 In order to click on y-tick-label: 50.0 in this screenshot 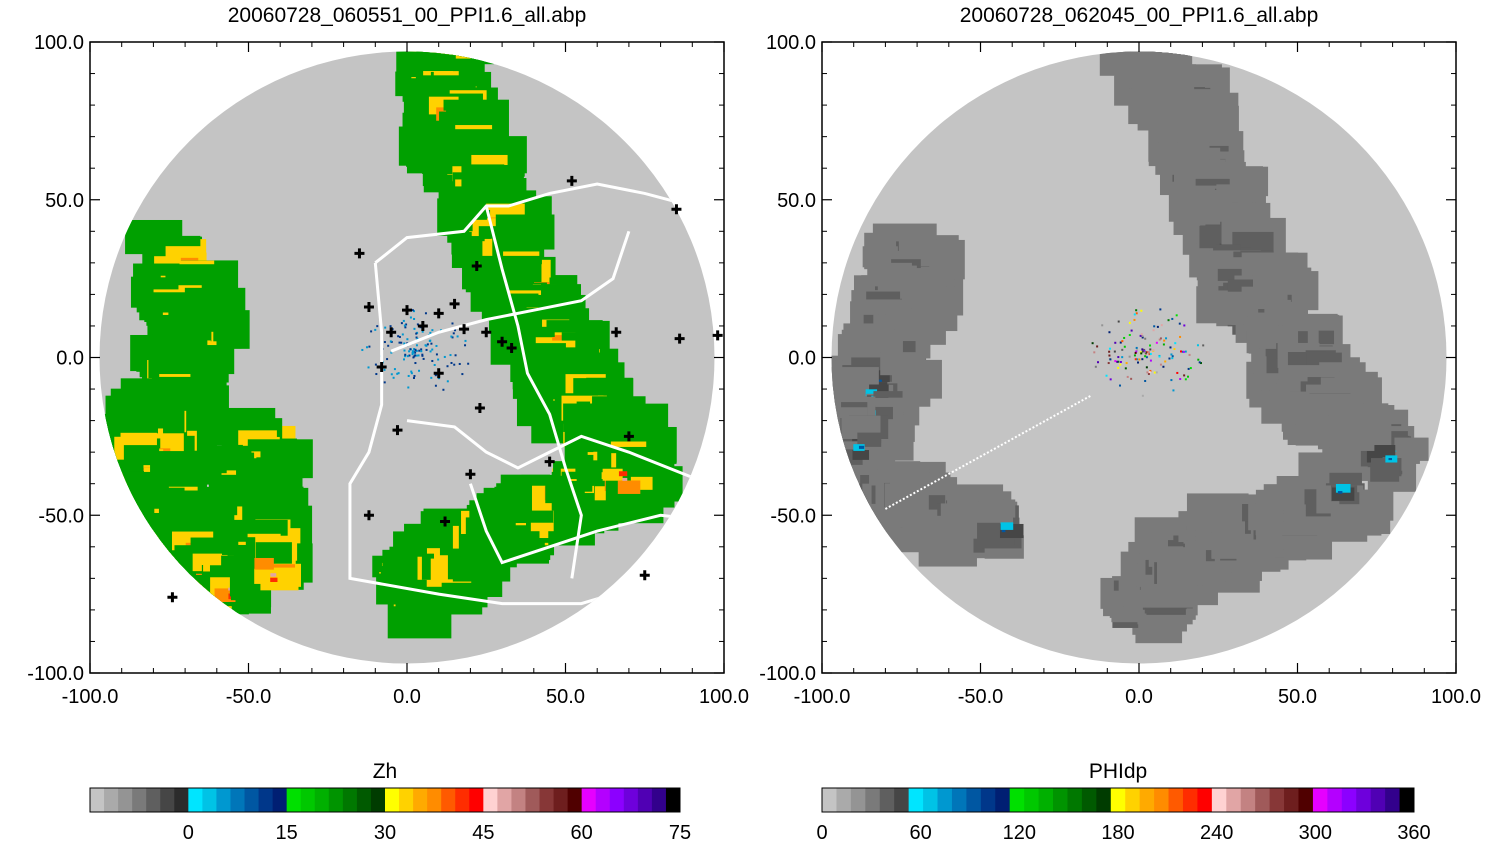, I will do `click(796, 201)`.